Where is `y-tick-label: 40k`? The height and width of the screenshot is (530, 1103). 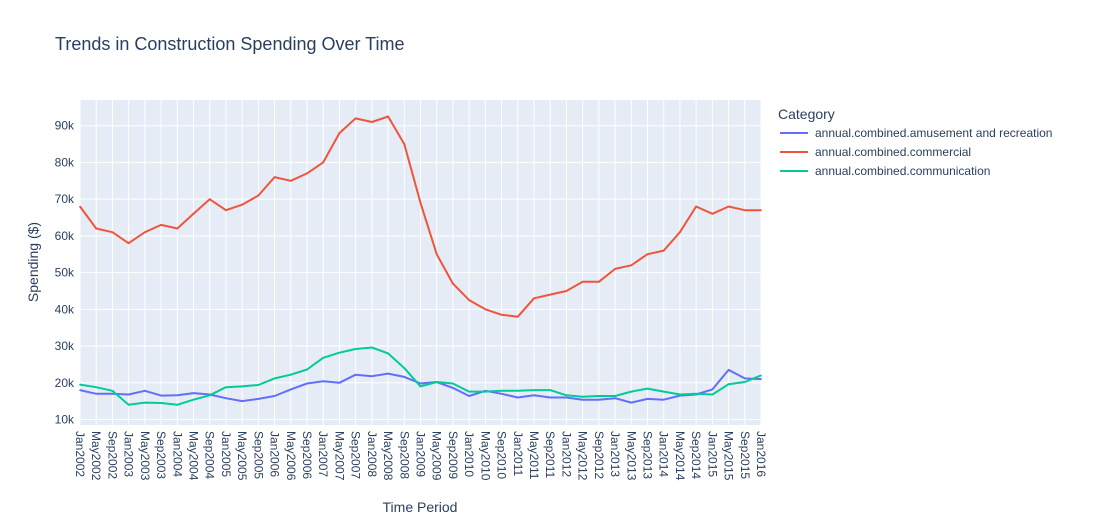 y-tick-label: 40k is located at coordinates (65, 309).